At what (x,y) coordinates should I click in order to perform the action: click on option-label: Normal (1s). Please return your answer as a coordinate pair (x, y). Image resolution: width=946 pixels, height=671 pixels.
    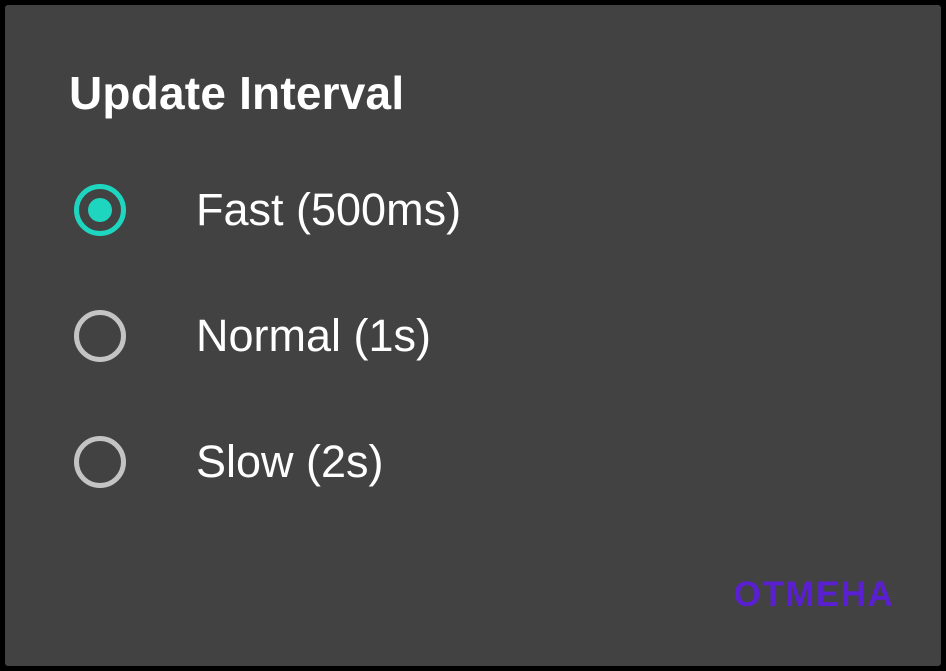
    Looking at the image, I should click on (314, 335).